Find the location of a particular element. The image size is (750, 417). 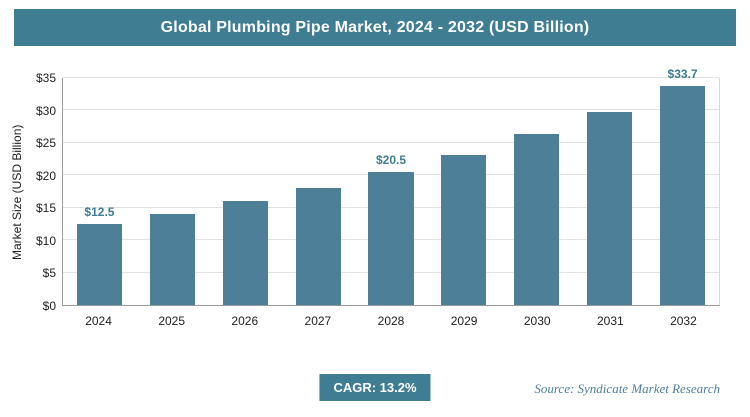

data-label-2032: $33.7 is located at coordinates (682, 74).